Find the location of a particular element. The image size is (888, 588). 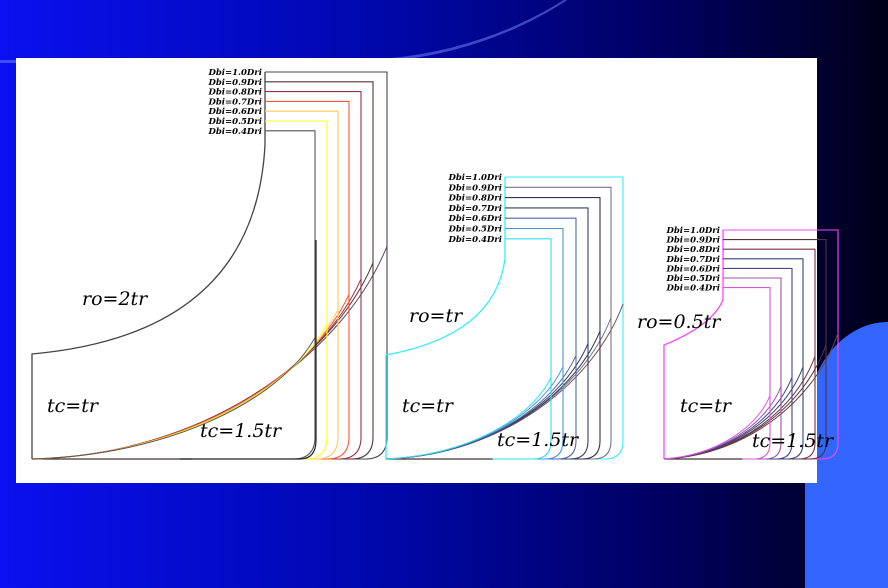

punch-profile is located at coordinates (248, 350).